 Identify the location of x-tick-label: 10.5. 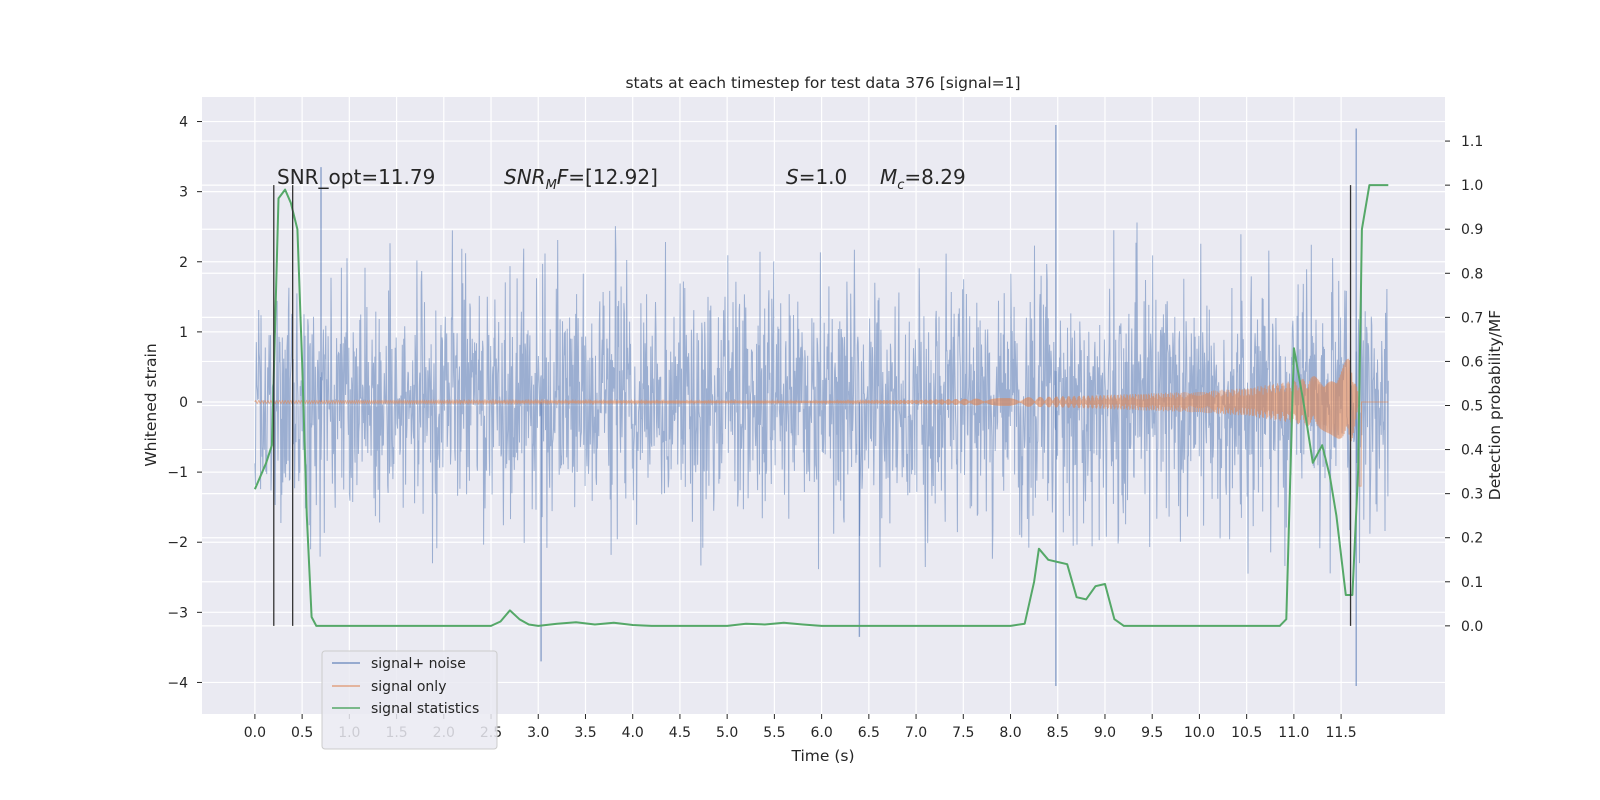
(1246, 733).